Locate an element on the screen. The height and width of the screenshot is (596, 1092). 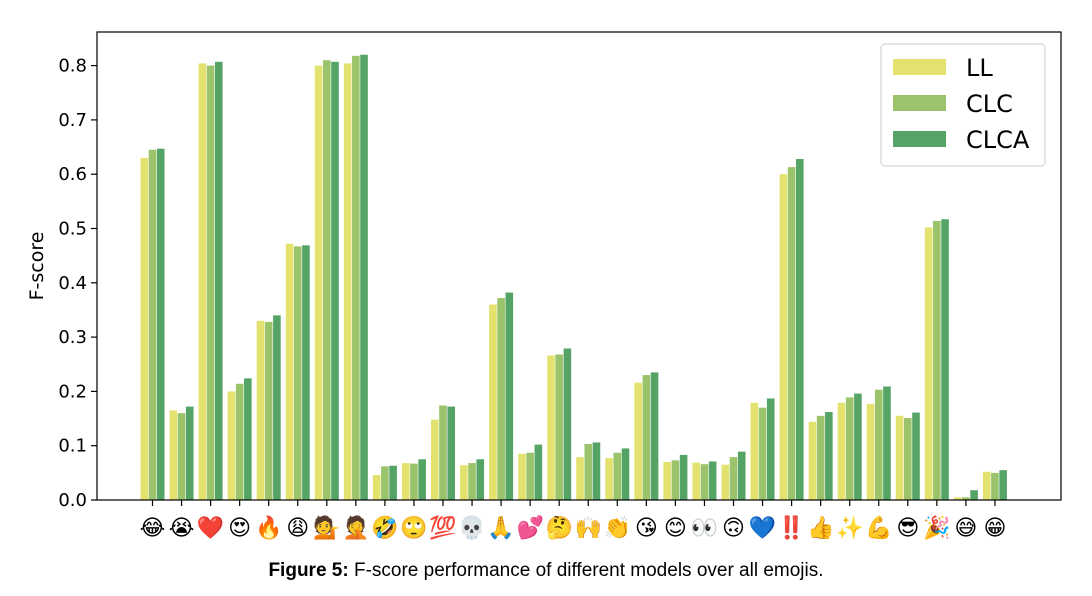
x-tick-label: 👏 is located at coordinates (617, 528).